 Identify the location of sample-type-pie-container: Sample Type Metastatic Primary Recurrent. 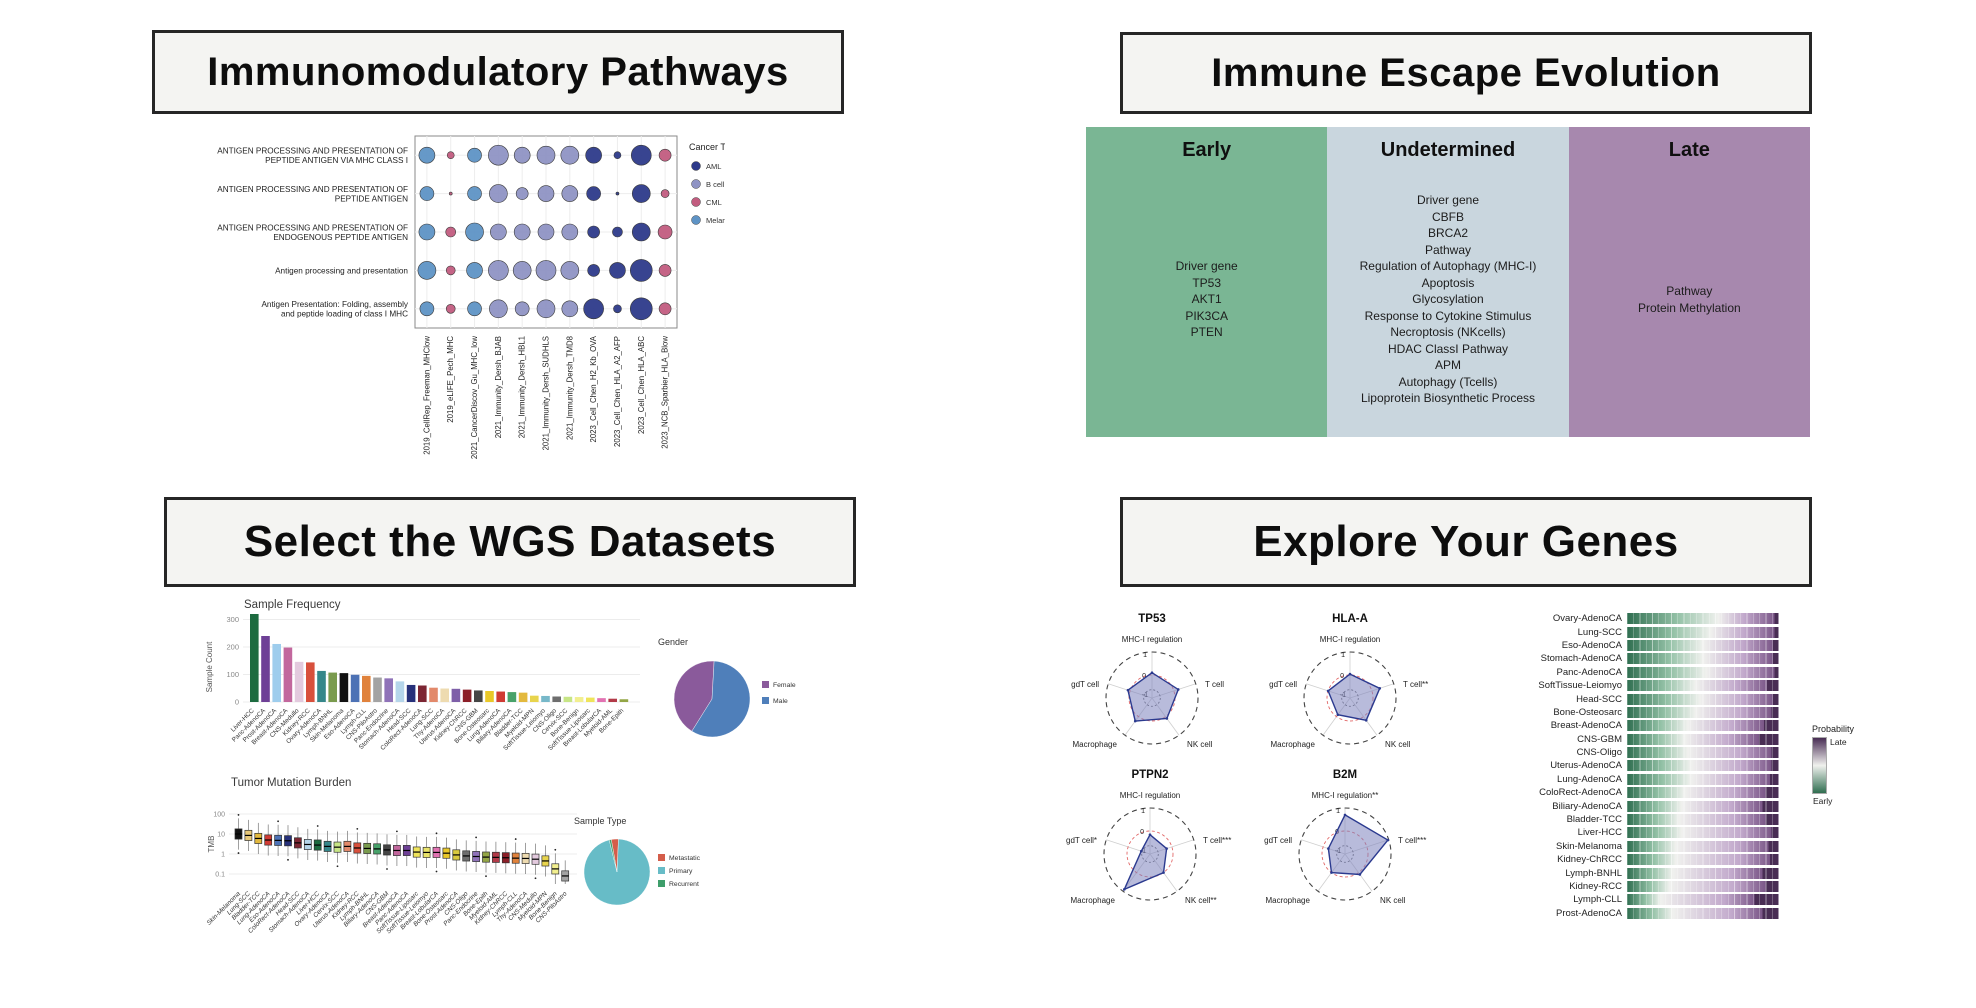
(695, 868).